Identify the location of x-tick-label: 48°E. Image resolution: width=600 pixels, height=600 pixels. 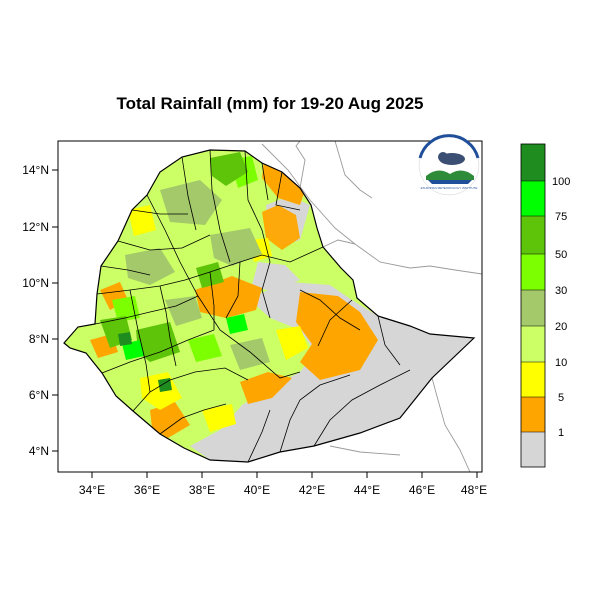
(474, 490).